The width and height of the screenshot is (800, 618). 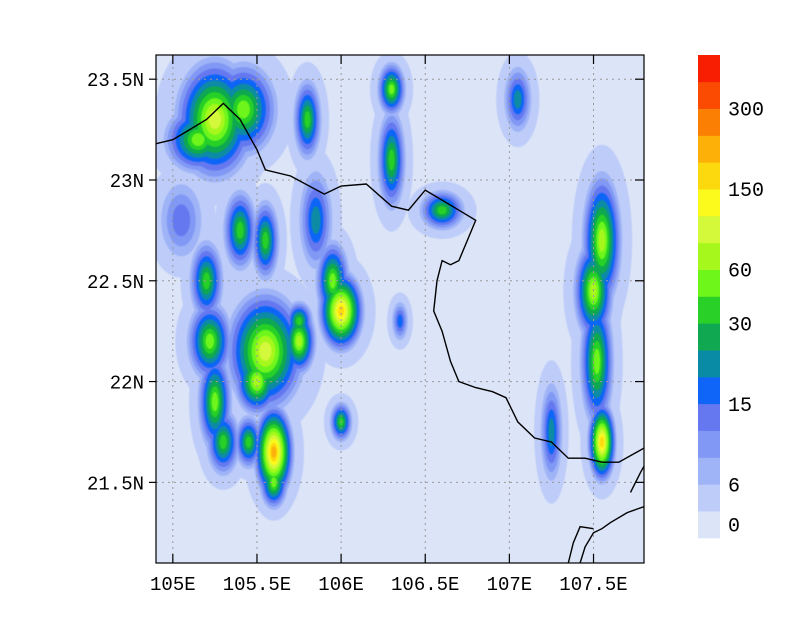 I want to click on colorbar-label: 15, so click(x=740, y=406).